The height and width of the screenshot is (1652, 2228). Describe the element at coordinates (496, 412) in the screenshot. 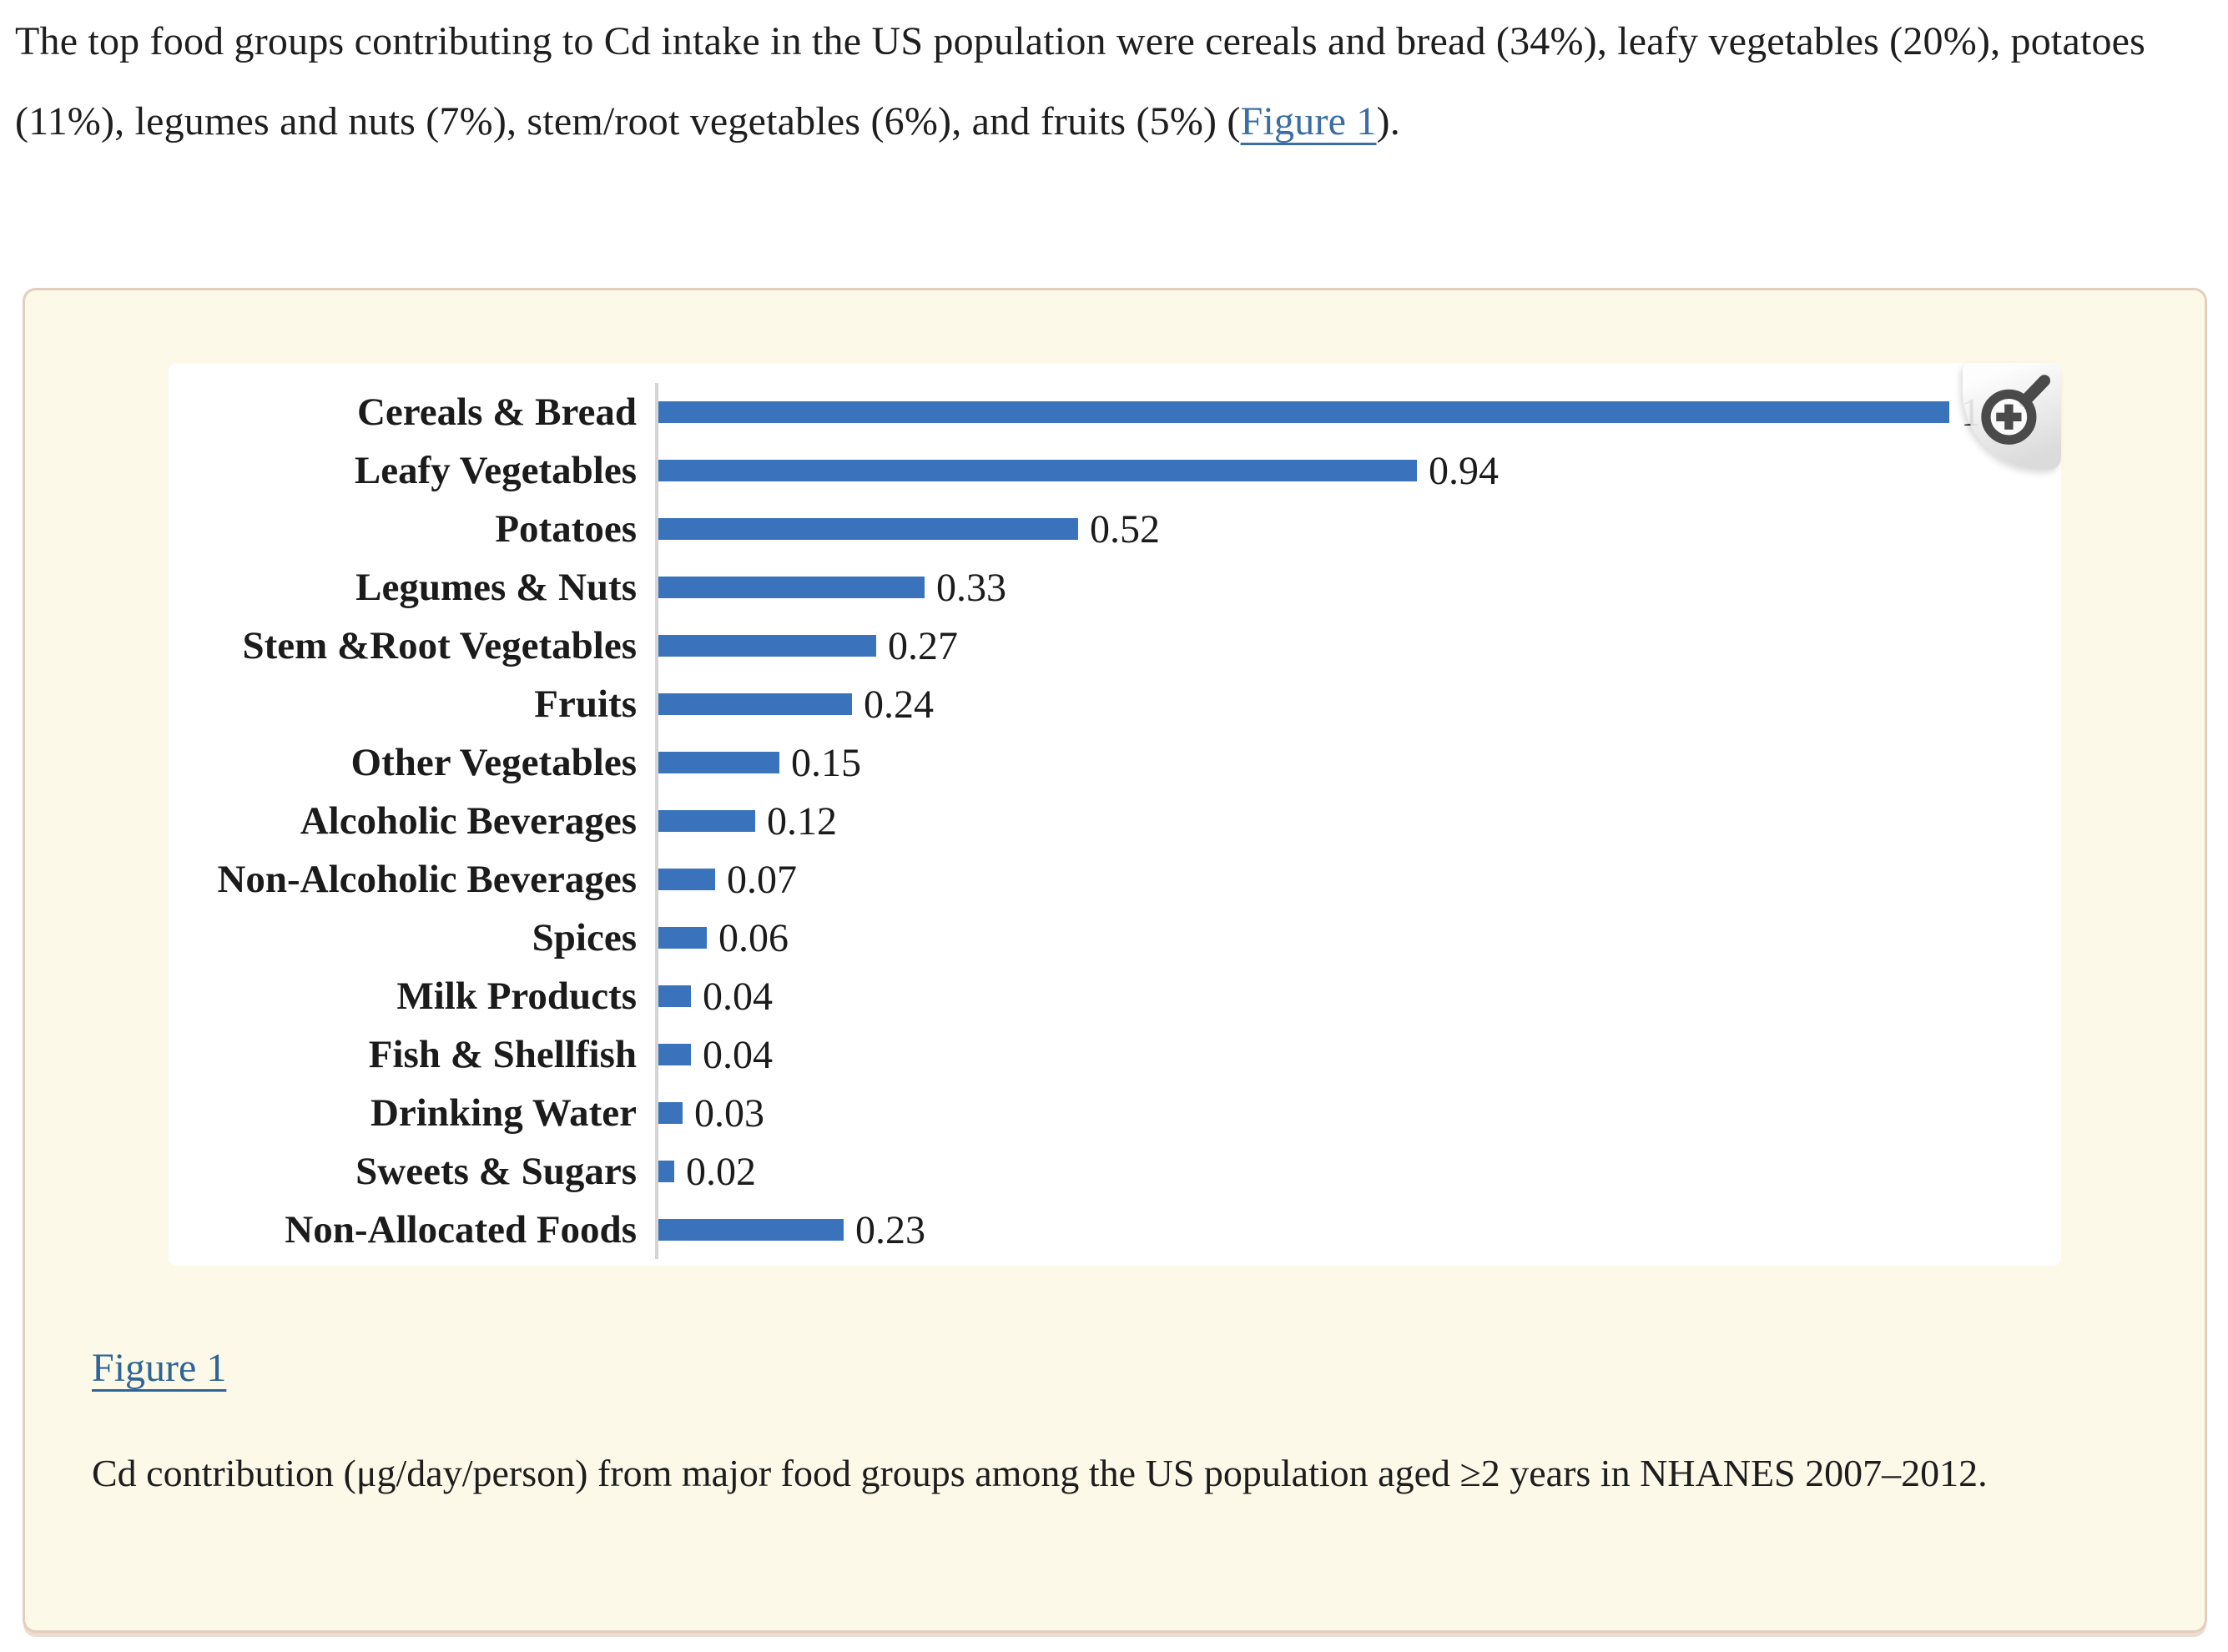

I see `category-label: Cereals & Bread` at that location.